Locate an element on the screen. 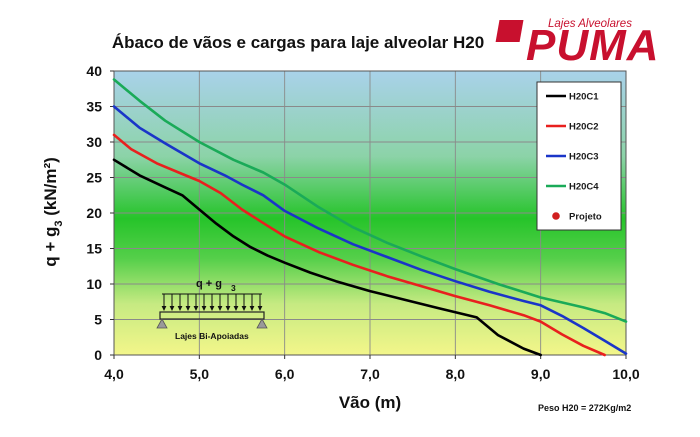 The height and width of the screenshot is (437, 700). inset-support-label: Lajes Bi-Apoiadas is located at coordinates (212, 336).